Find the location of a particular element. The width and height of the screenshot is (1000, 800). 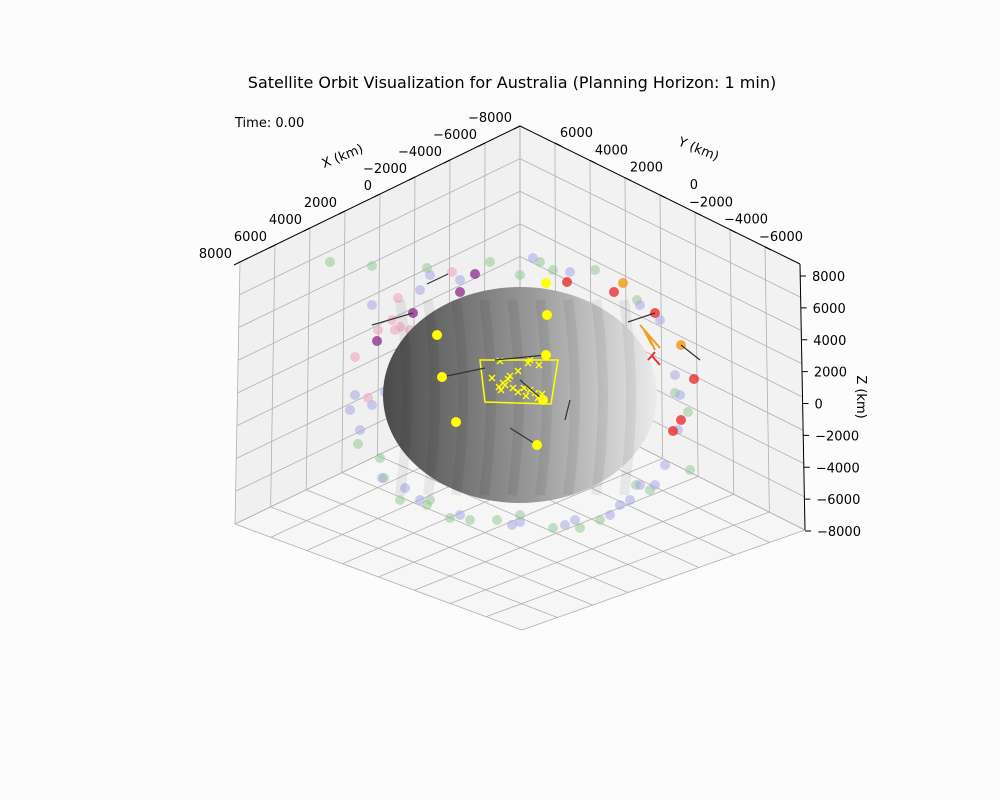

tick-label: −2000 is located at coordinates (711, 202).